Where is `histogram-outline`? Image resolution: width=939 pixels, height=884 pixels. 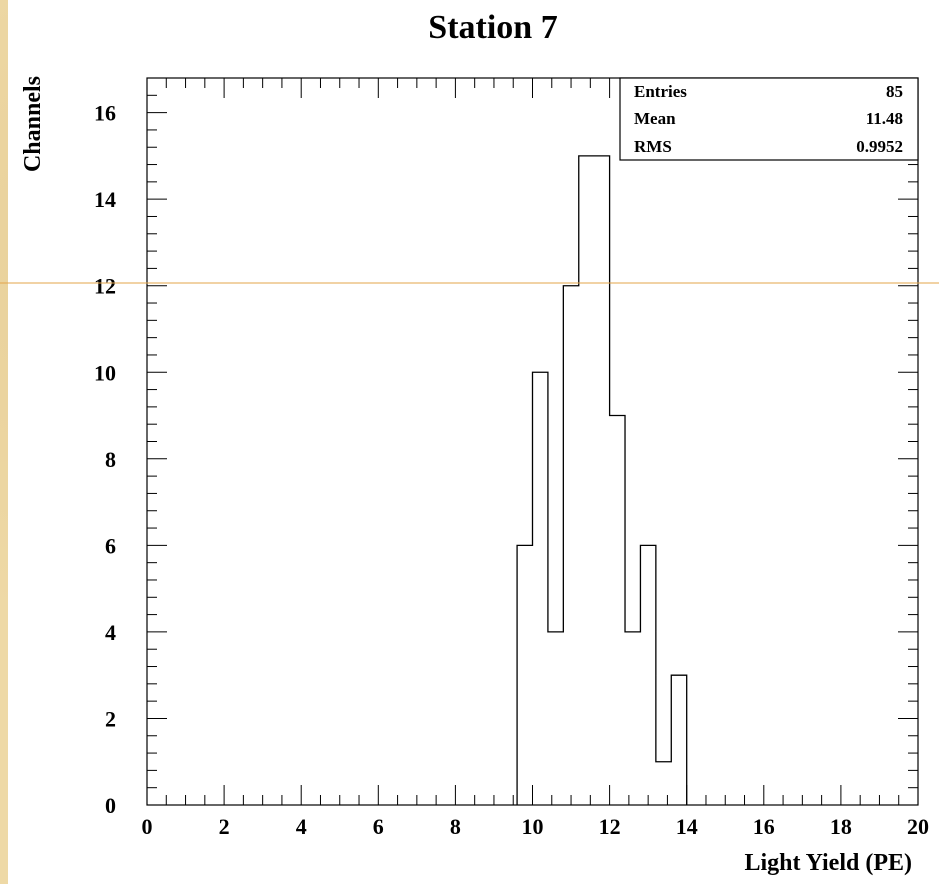
histogram-outline is located at coordinates (602, 480).